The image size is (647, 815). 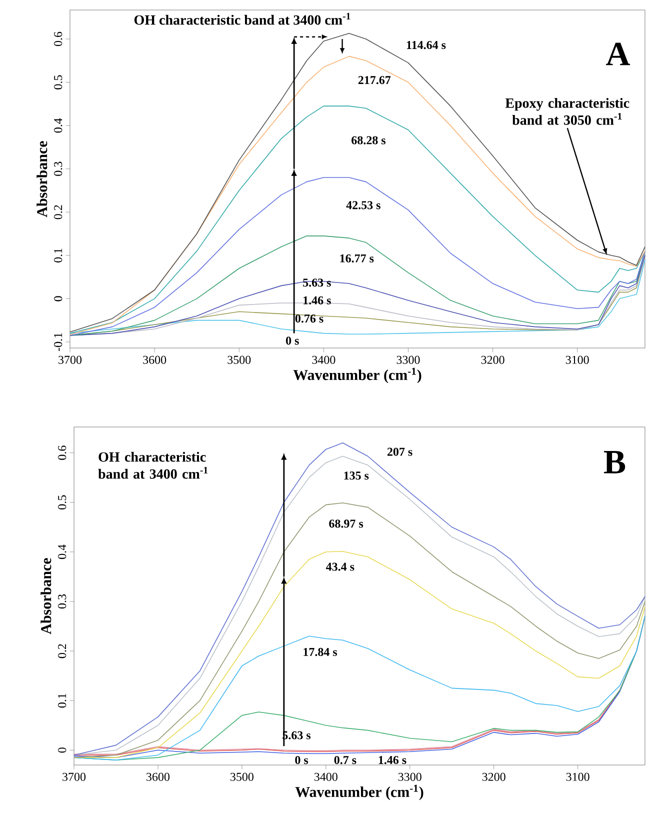 I want to click on annotation: Epoxy characteristic band at 3050 cm$^{-1}$, so click(x=567, y=111).